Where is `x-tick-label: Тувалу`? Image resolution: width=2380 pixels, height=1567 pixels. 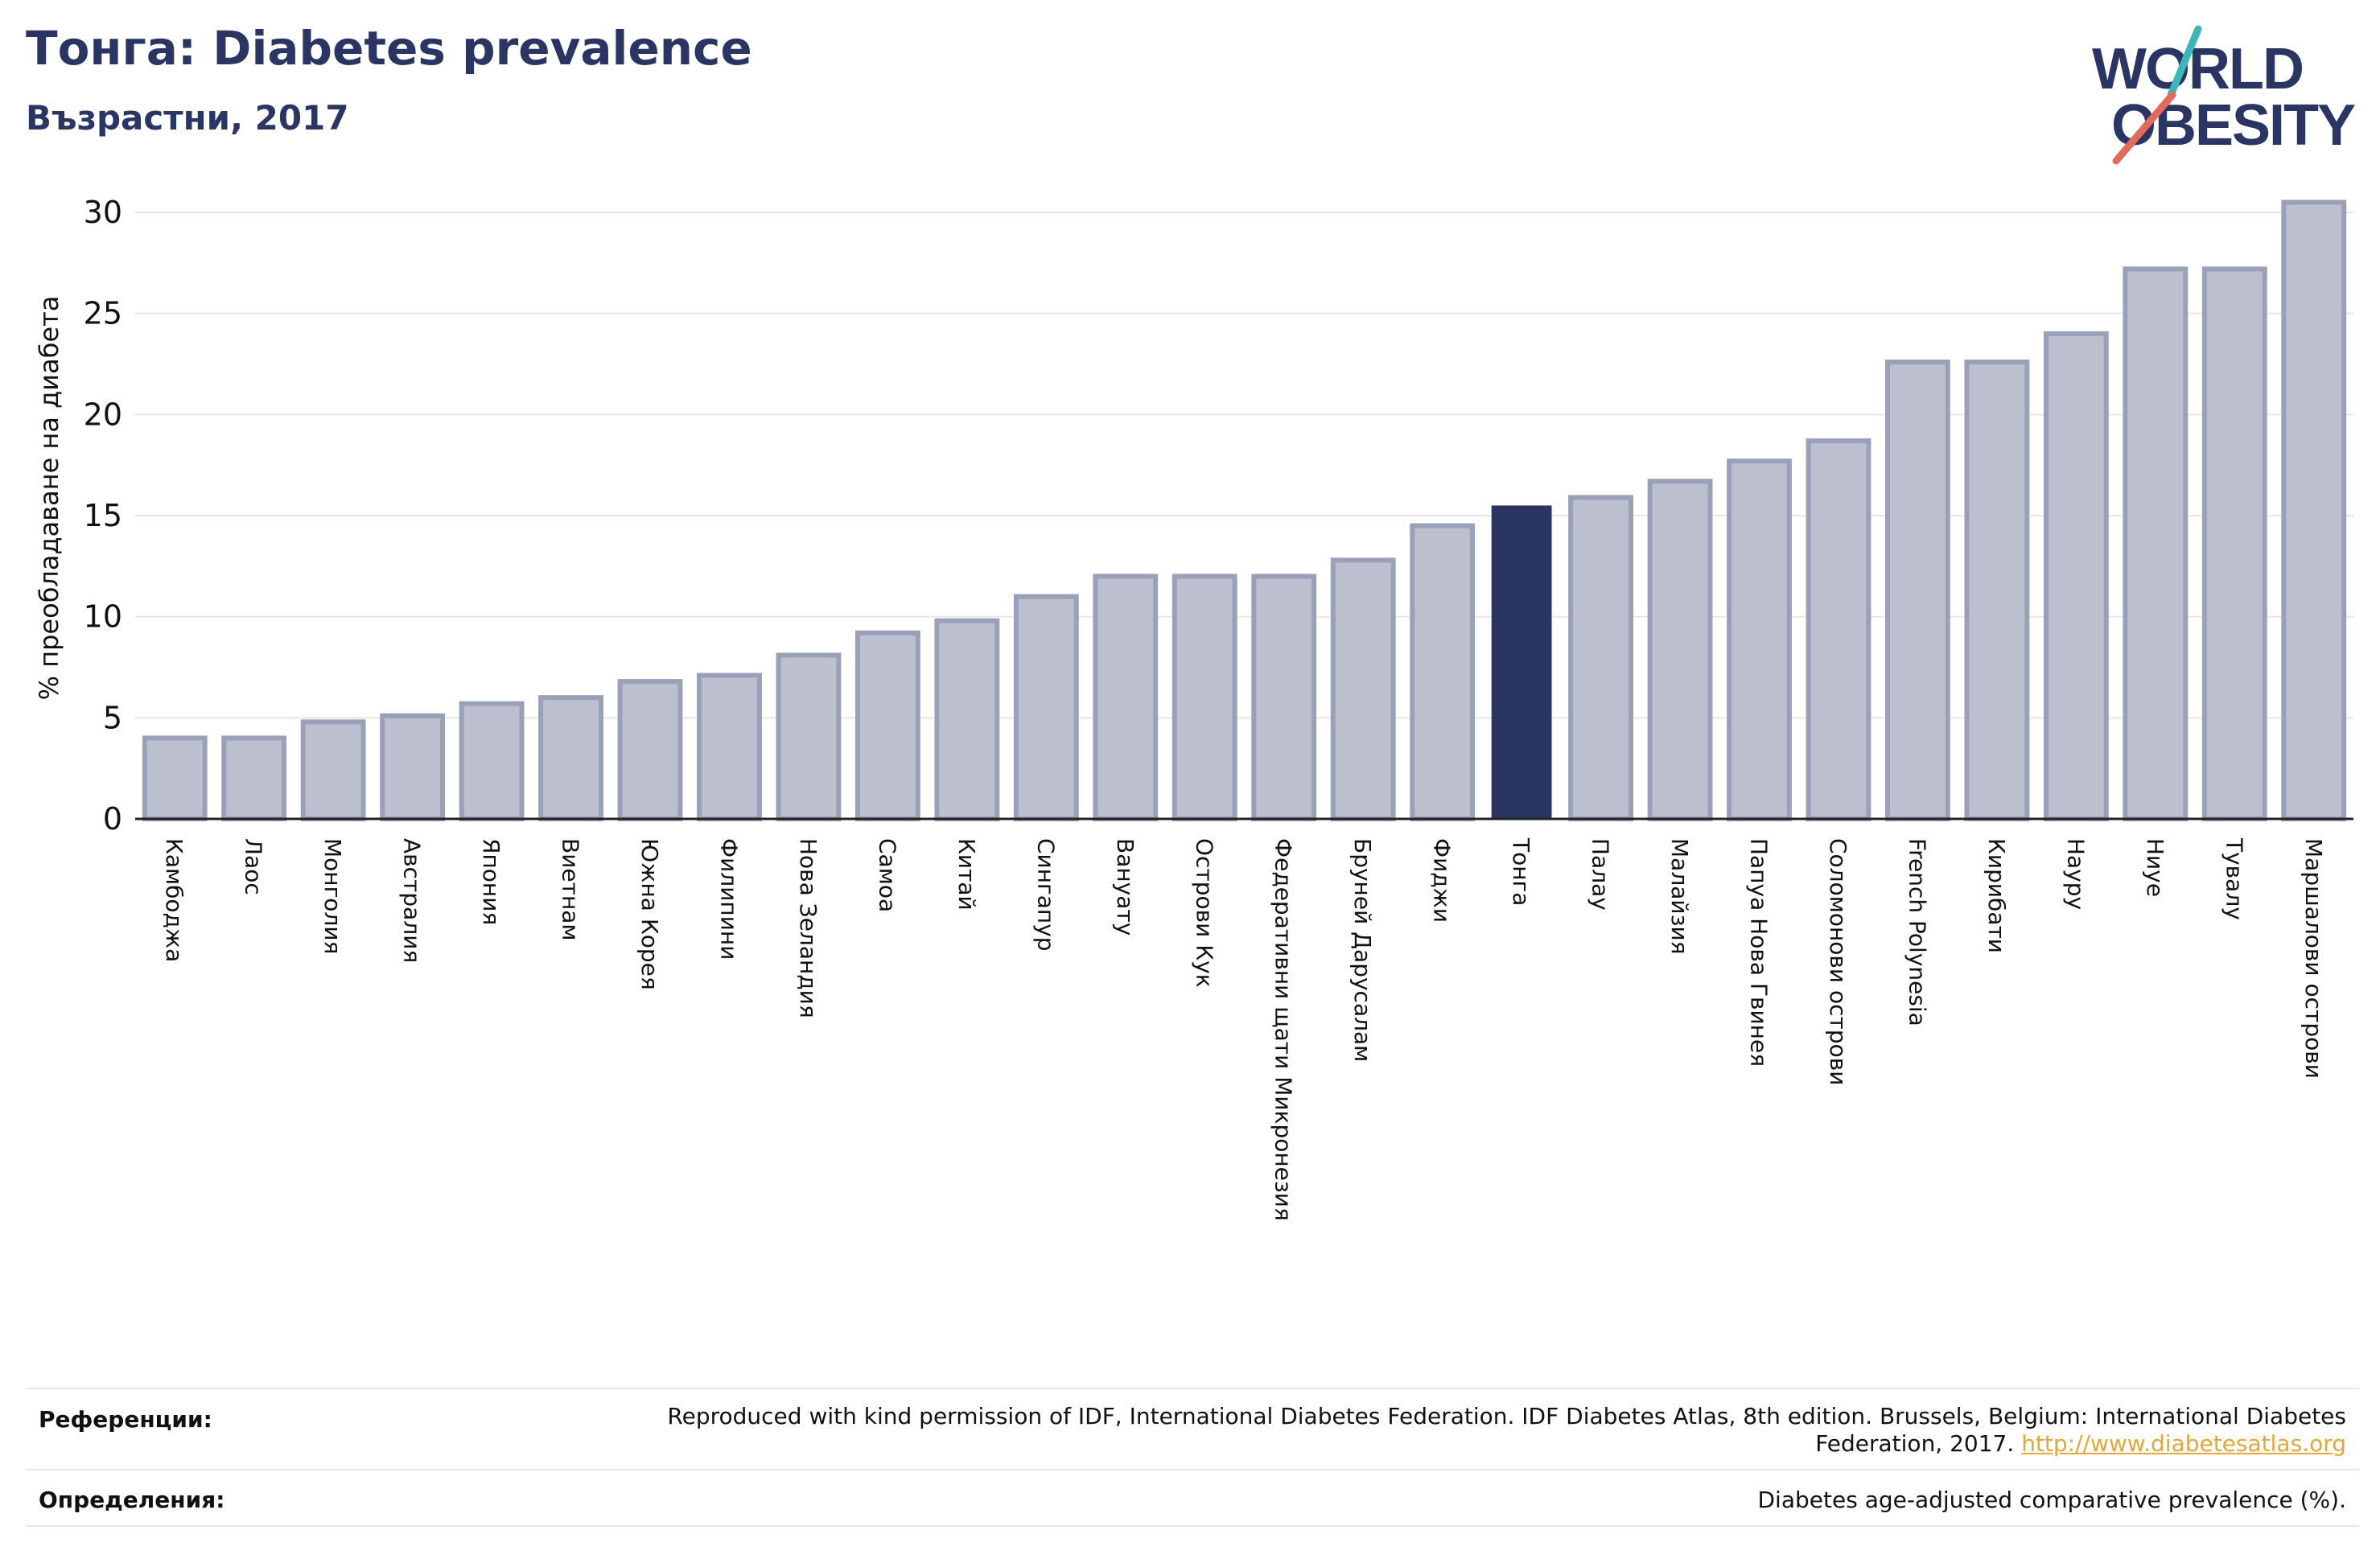
x-tick-label: Тувалу is located at coordinates (2234, 879).